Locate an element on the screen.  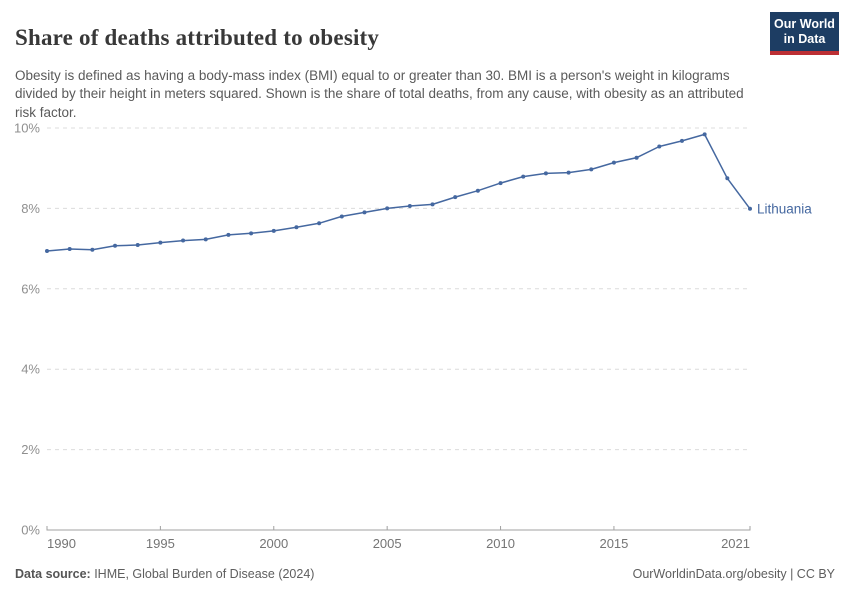
y-axis-tick-label: 10% is located at coordinates (27, 128).